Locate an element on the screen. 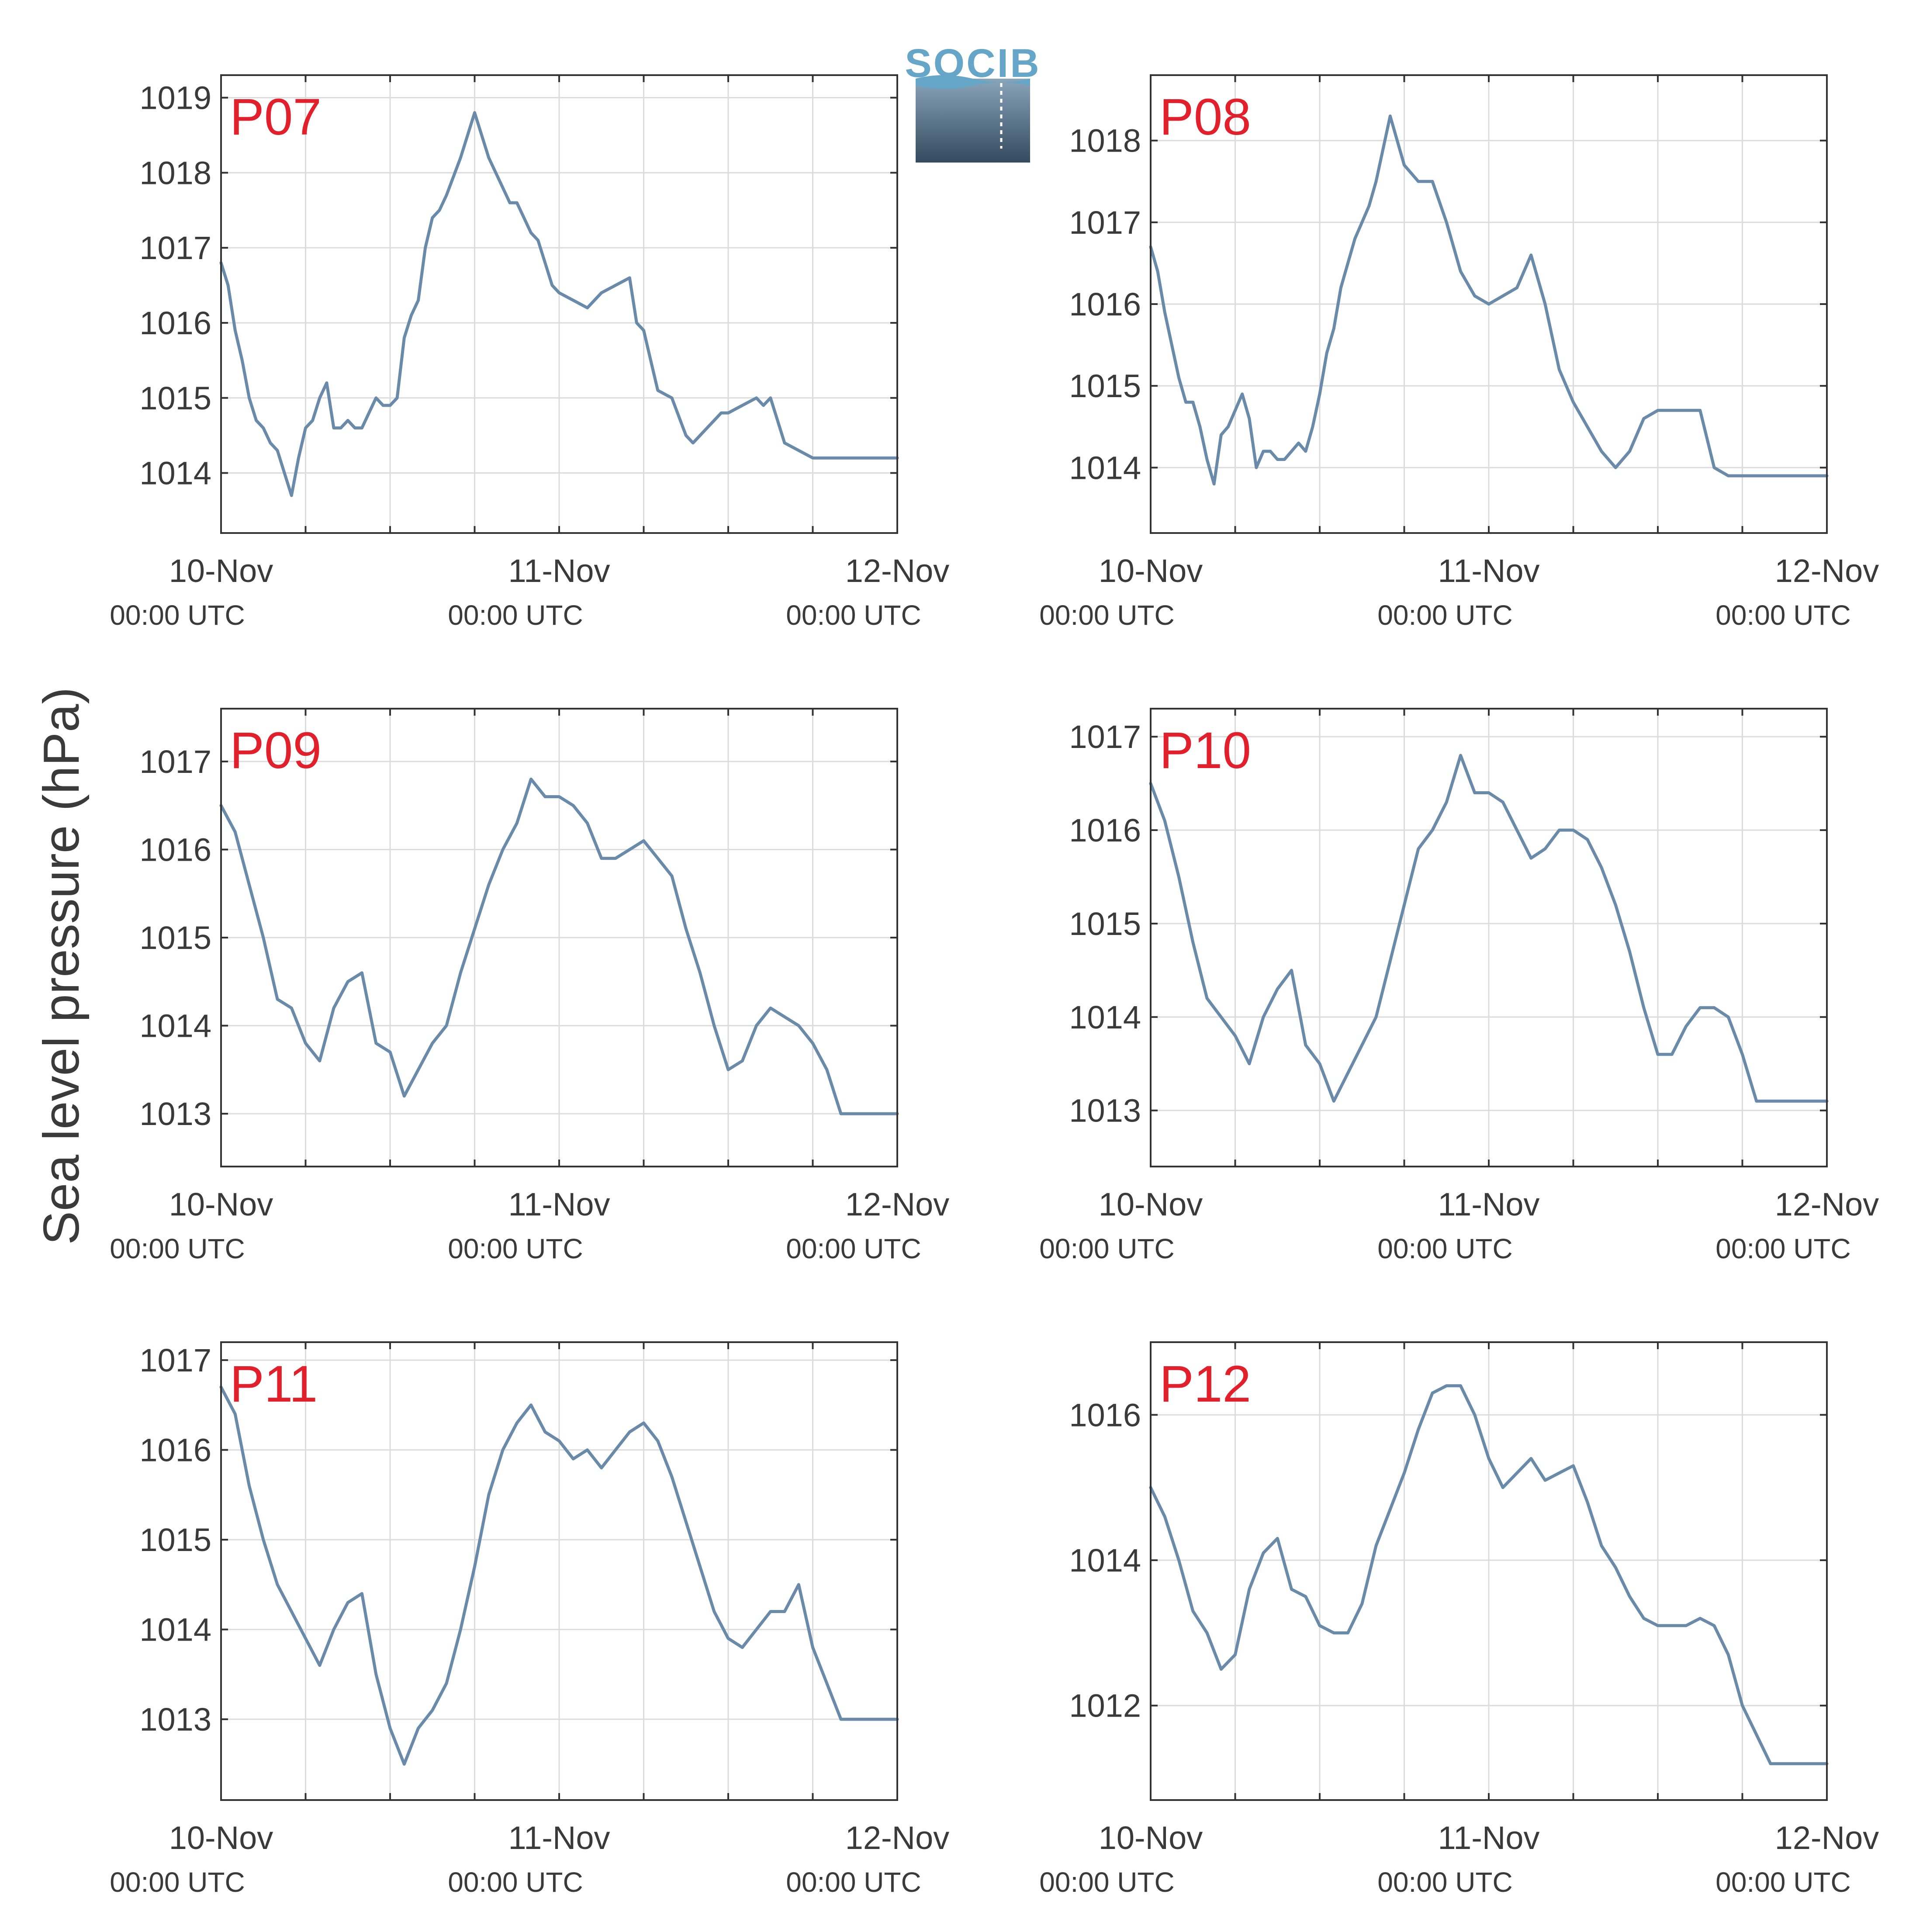  panel-label: P10 is located at coordinates (1205, 750).